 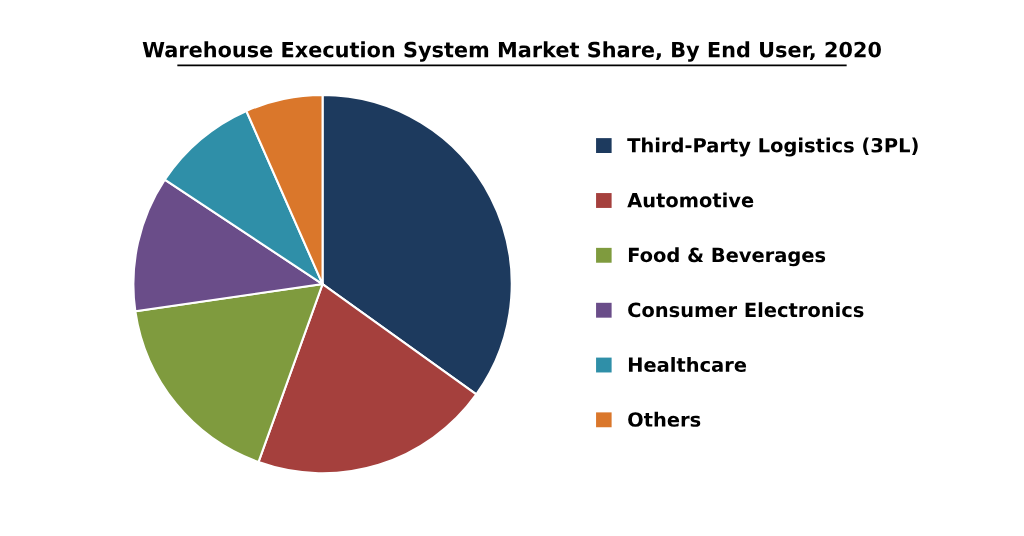 I want to click on legend-label: Third-Party Logistics (3PL), so click(x=772, y=147).